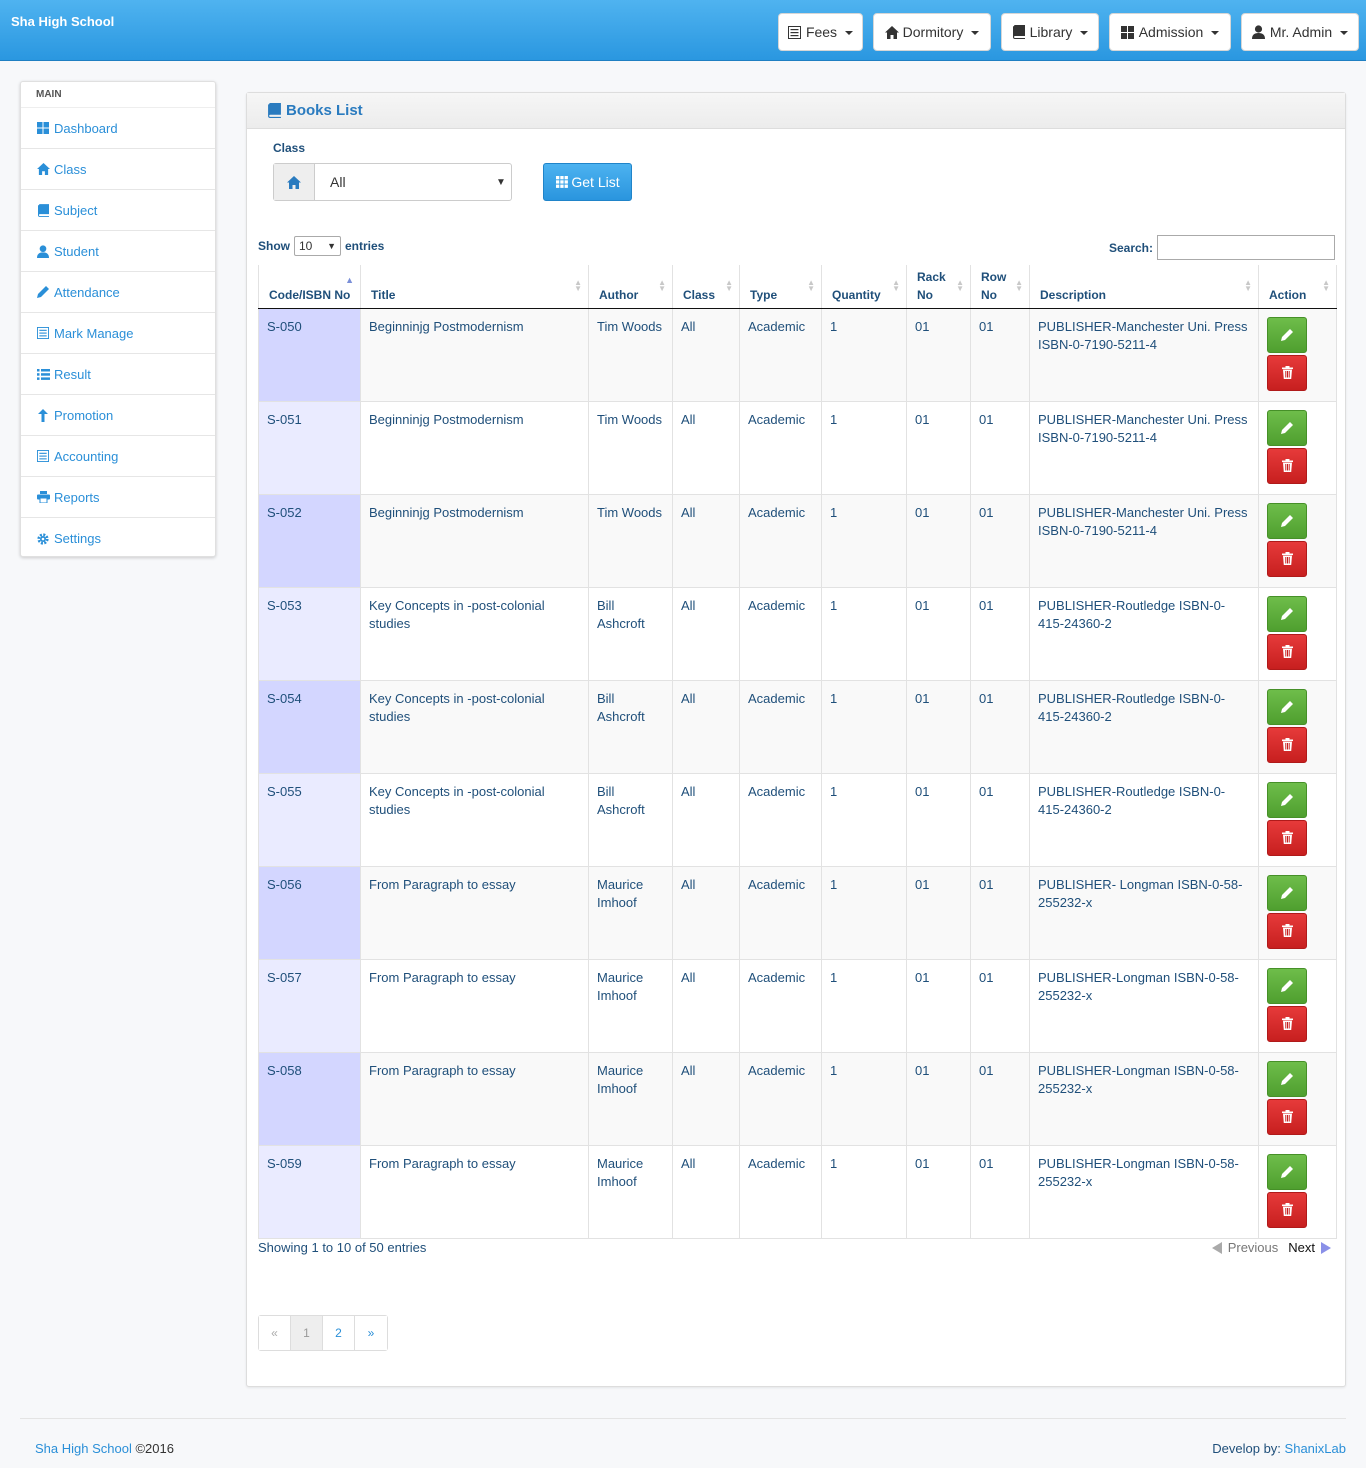 The height and width of the screenshot is (1468, 1366). What do you see at coordinates (595, 182) in the screenshot?
I see `get-list-label: Get List` at bounding box center [595, 182].